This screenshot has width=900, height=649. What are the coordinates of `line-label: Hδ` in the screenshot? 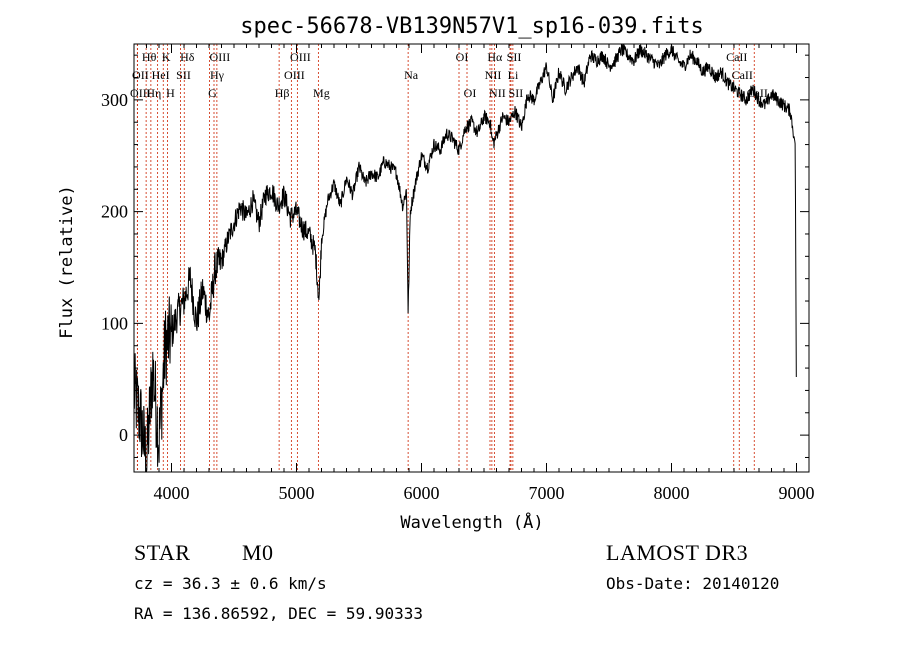 It's located at (187, 57).